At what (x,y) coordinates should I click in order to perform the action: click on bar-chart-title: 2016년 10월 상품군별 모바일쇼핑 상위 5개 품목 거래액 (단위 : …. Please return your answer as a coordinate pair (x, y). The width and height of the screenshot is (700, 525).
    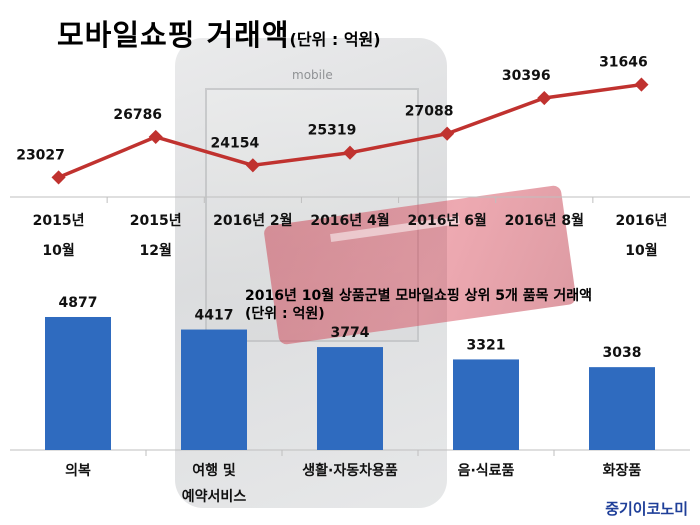
    Looking at the image, I should click on (470, 305).